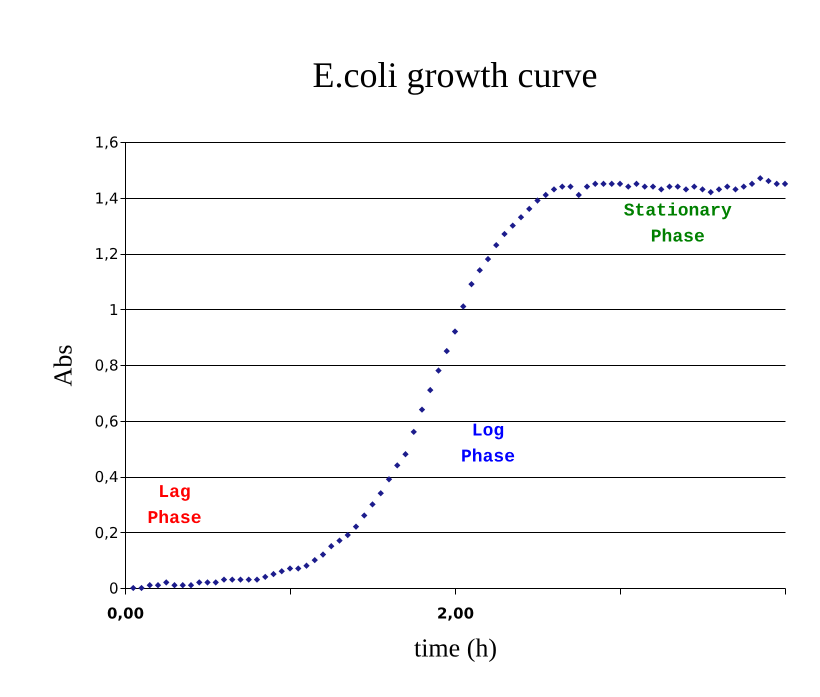  Describe the element at coordinates (106, 533) in the screenshot. I see `y-tick-label: 0,2` at that location.